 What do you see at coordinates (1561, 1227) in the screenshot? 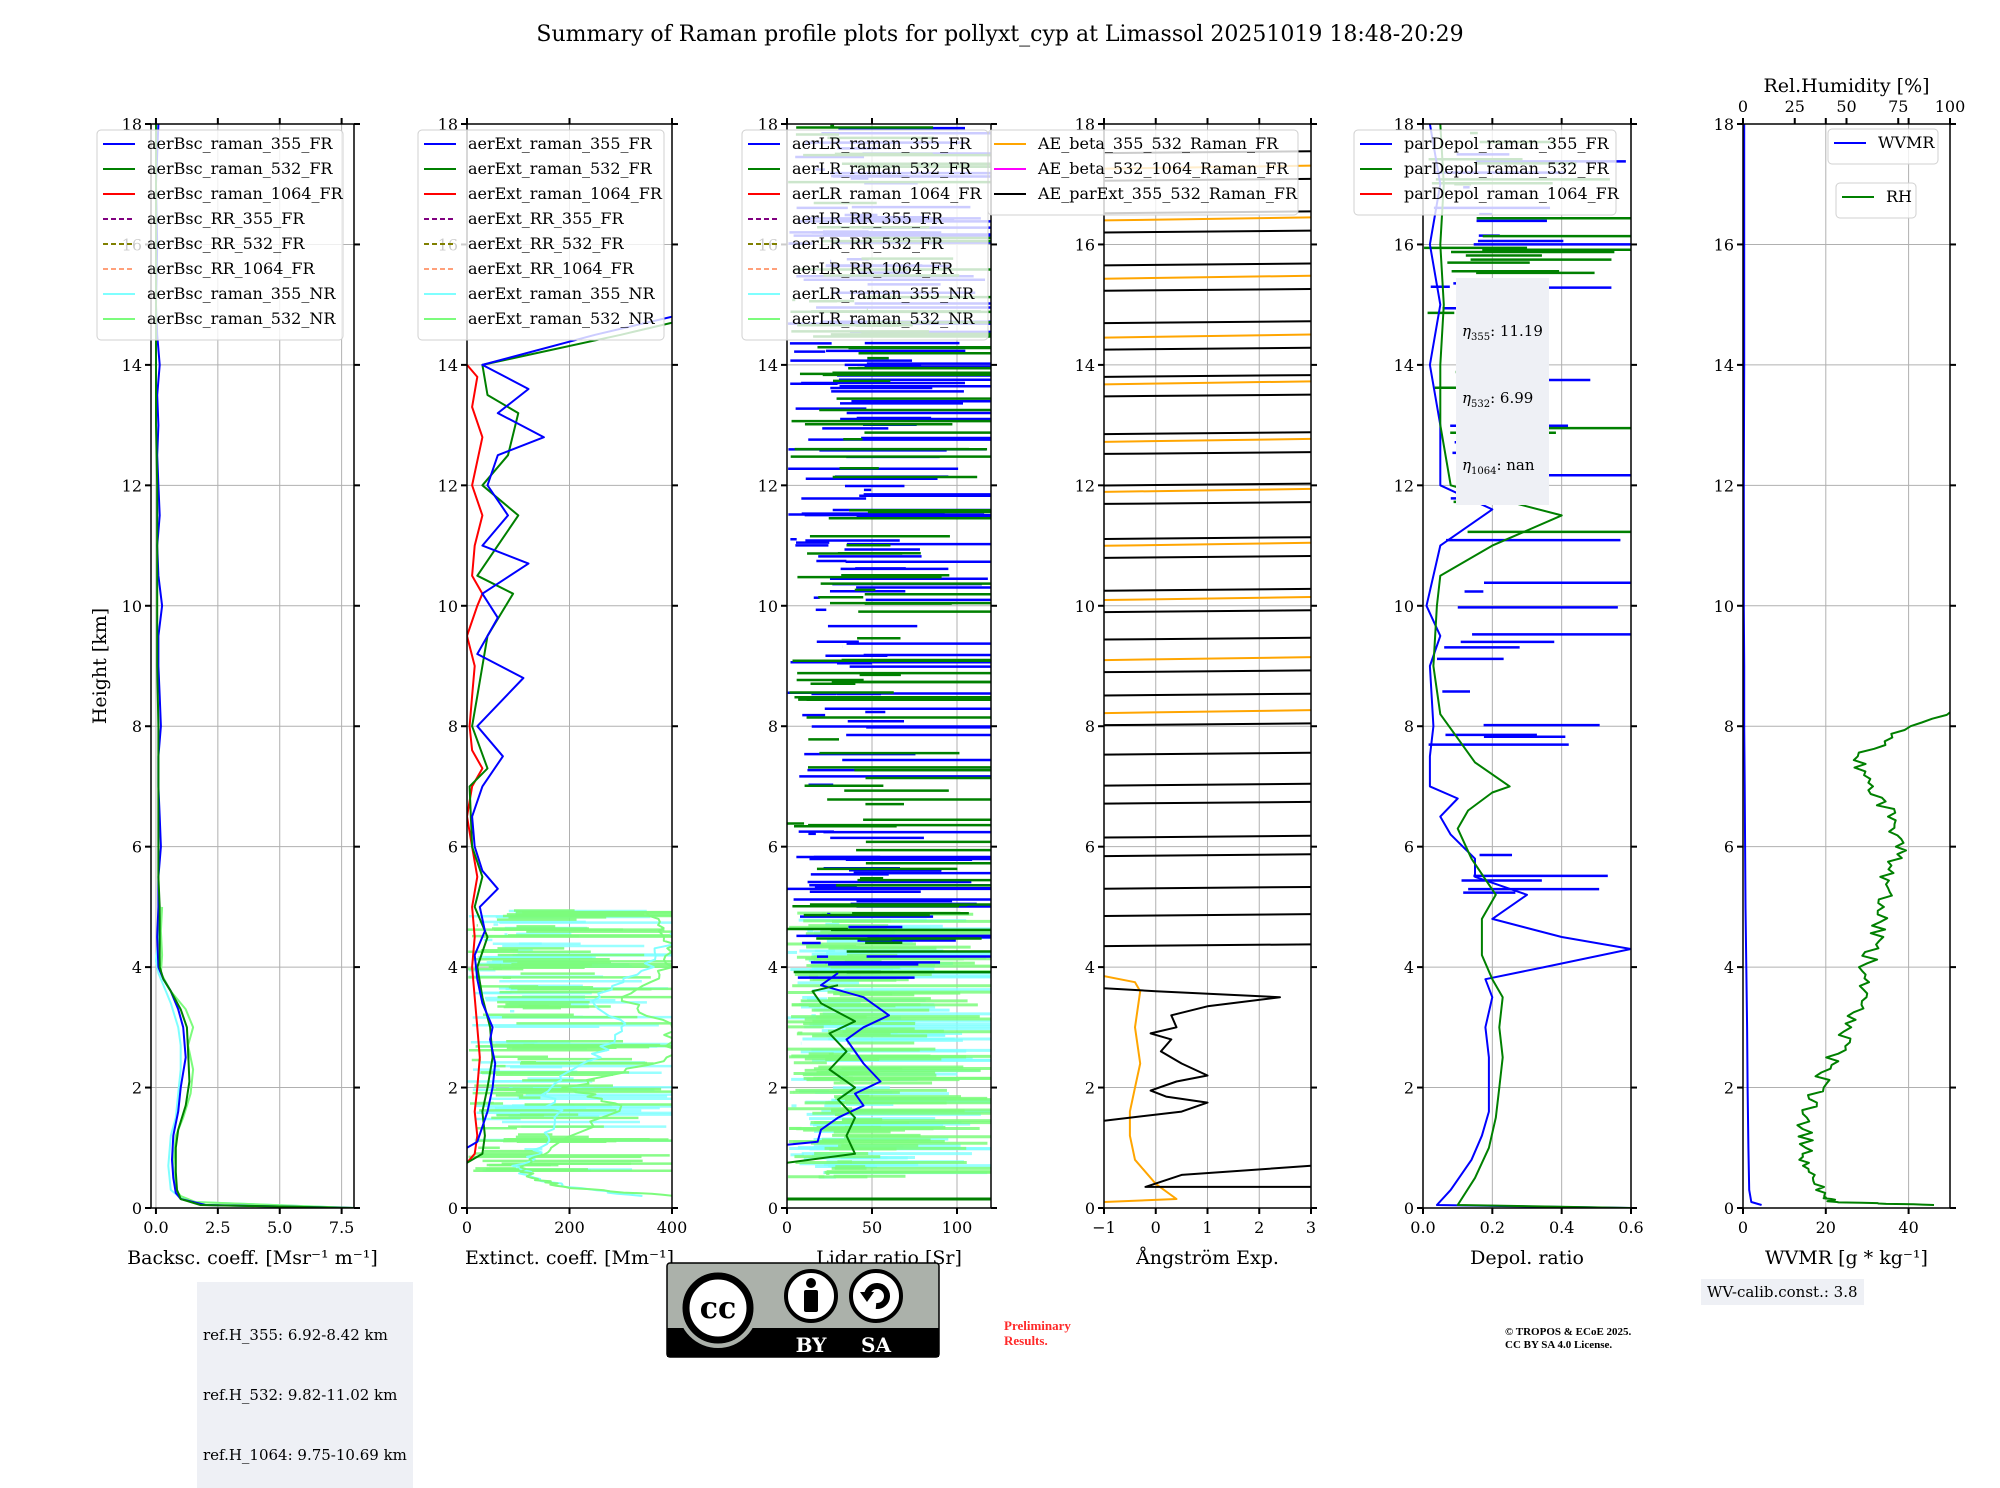
I see `x-tick-label: 0.4` at bounding box center [1561, 1227].